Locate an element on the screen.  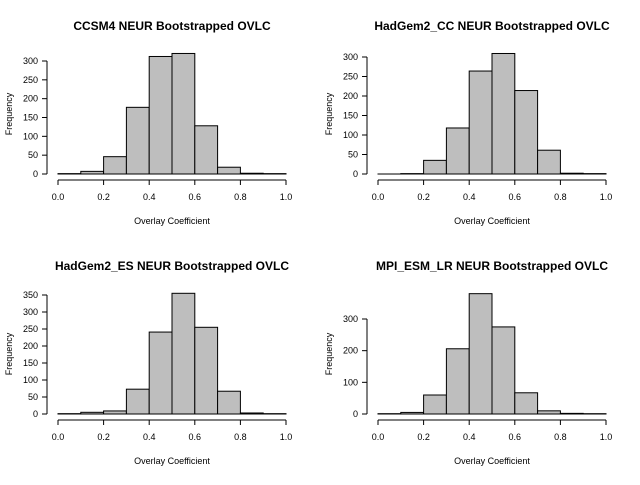
chart-title: MPI_ESM_LR NEUR Bootstrapped OVLC is located at coordinates (492, 266).